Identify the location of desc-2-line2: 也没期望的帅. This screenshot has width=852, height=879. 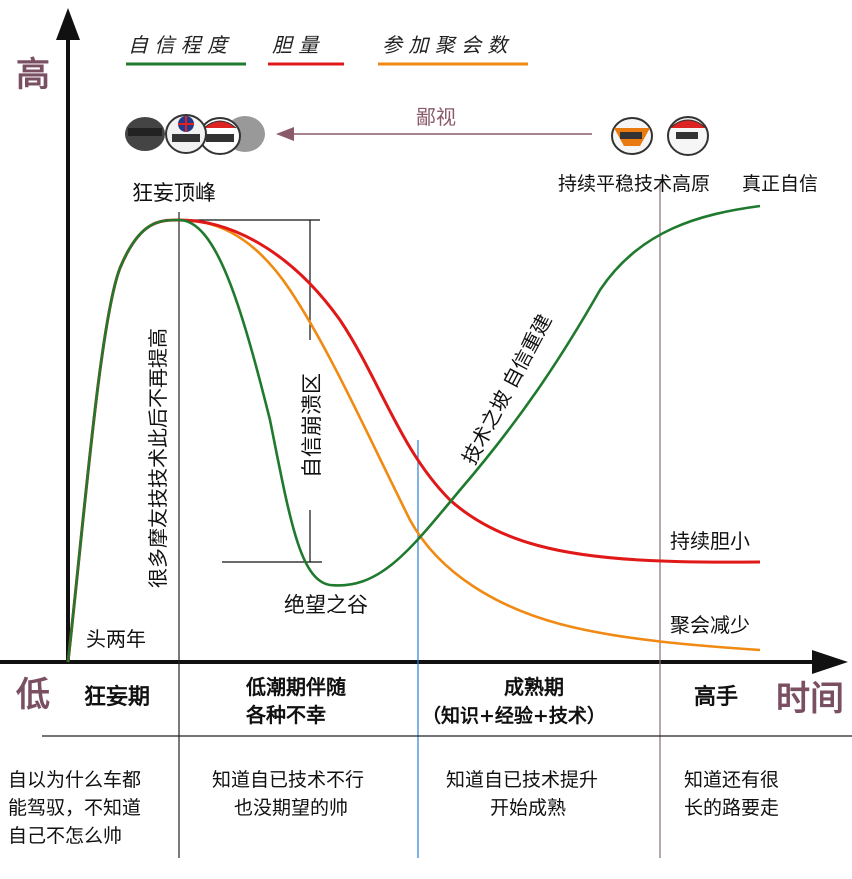
(291, 808).